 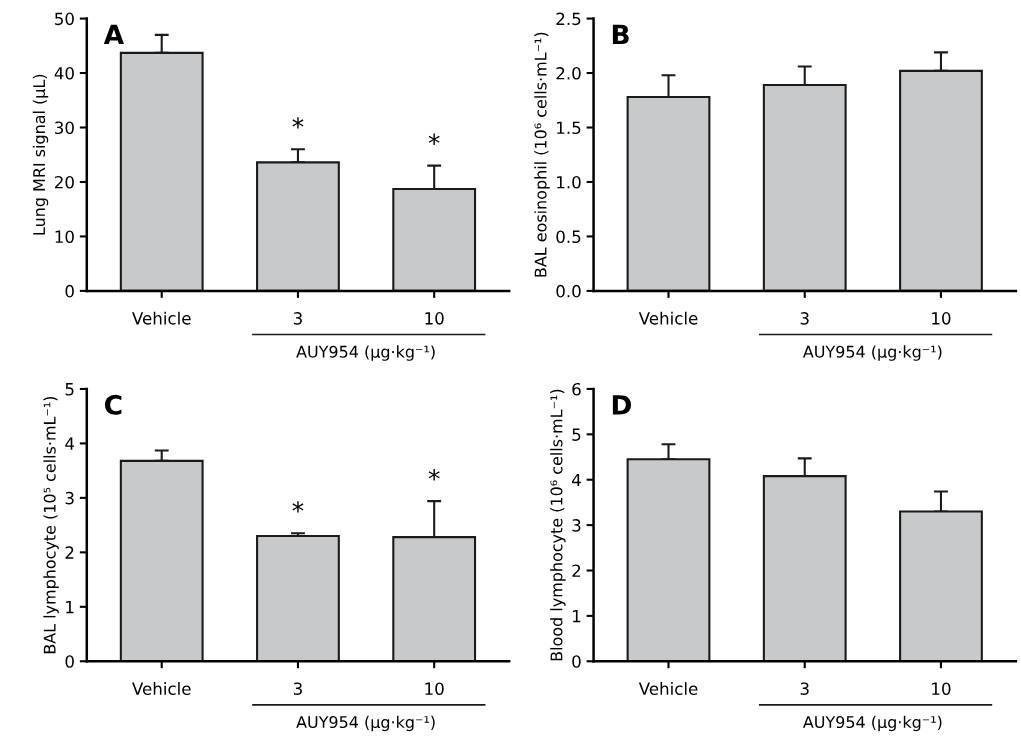 What do you see at coordinates (621, 405) in the screenshot?
I see `chart-title: D` at bounding box center [621, 405].